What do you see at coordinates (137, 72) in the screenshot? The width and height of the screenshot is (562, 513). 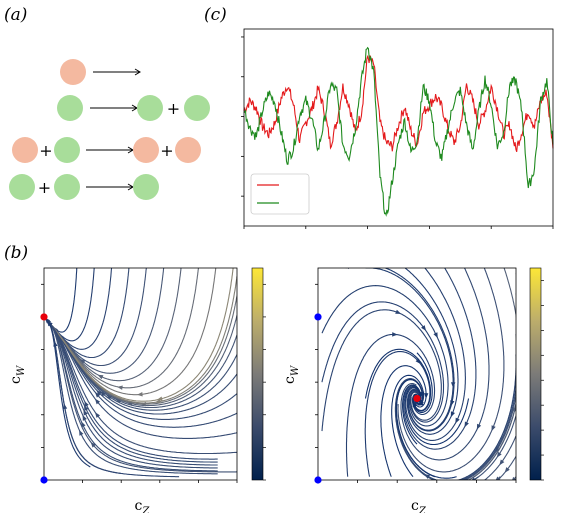 I see `arrow-head` at bounding box center [137, 72].